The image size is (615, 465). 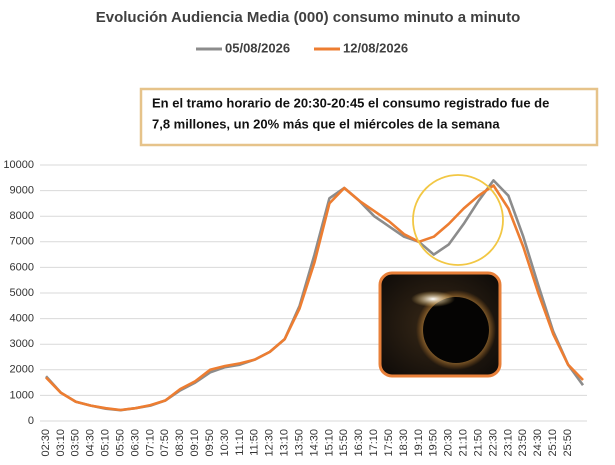 What do you see at coordinates (553, 443) in the screenshot?
I see `x-tick-label: 25:10` at bounding box center [553, 443].